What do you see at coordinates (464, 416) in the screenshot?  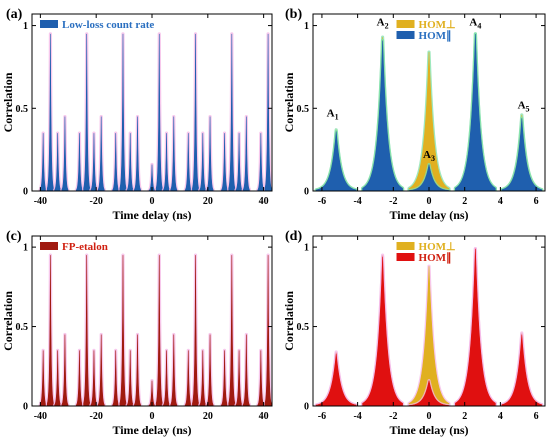 I see `x-tick-label: 2` at bounding box center [464, 416].